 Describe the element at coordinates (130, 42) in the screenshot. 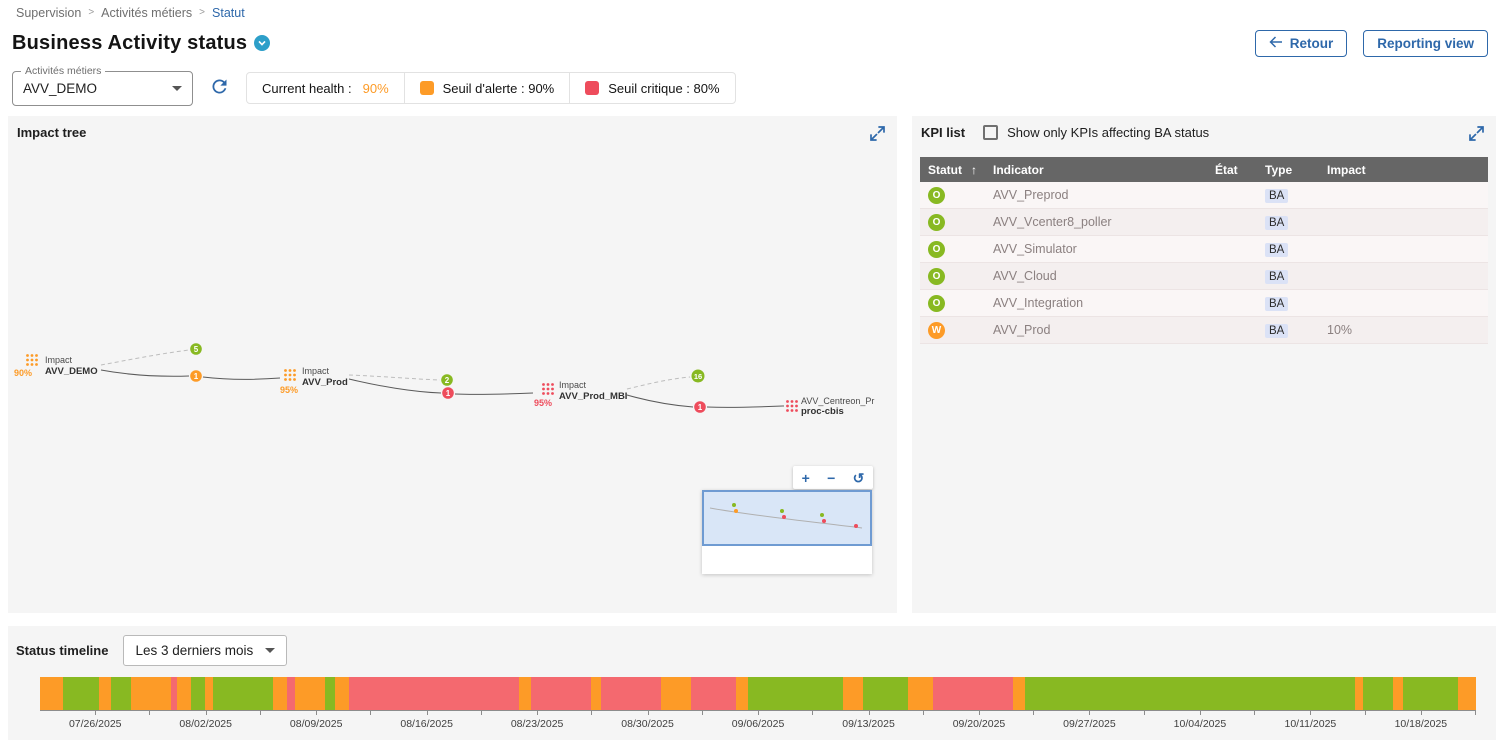

I see `page-title: Business Activity status` at that location.